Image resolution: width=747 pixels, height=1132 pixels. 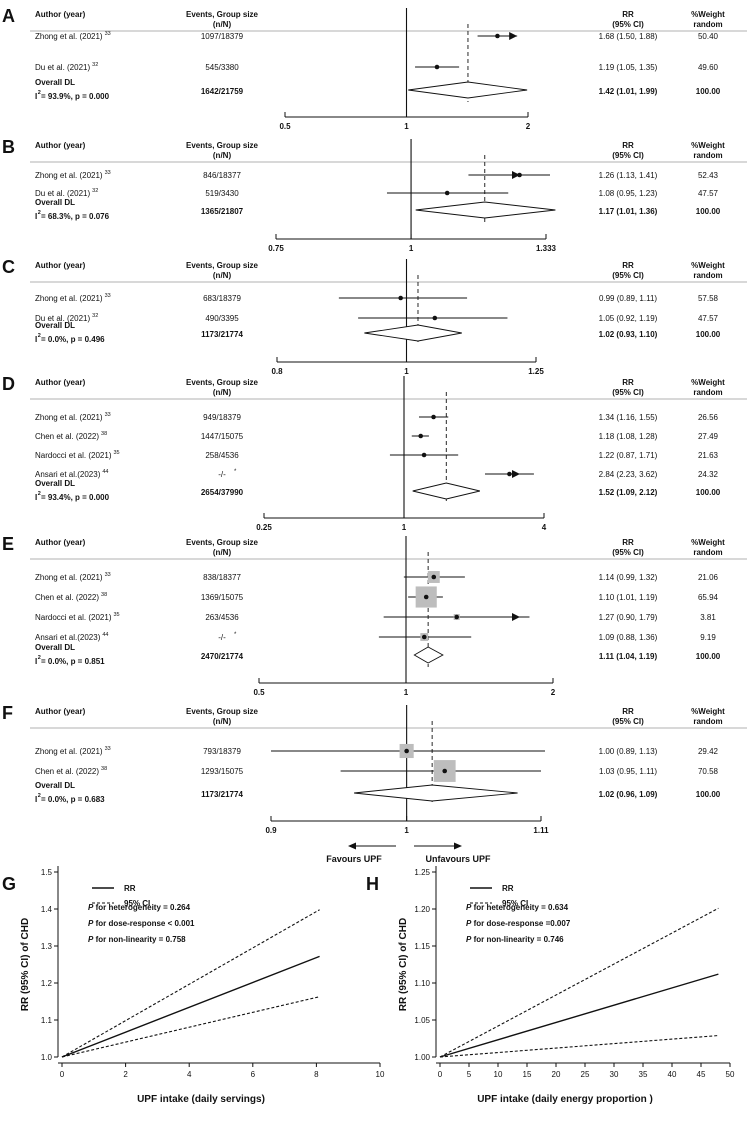 What do you see at coordinates (628, 67) in the screenshot?
I see `study-rr-ci: 1.19 (1.05, 1.35)` at bounding box center [628, 67].